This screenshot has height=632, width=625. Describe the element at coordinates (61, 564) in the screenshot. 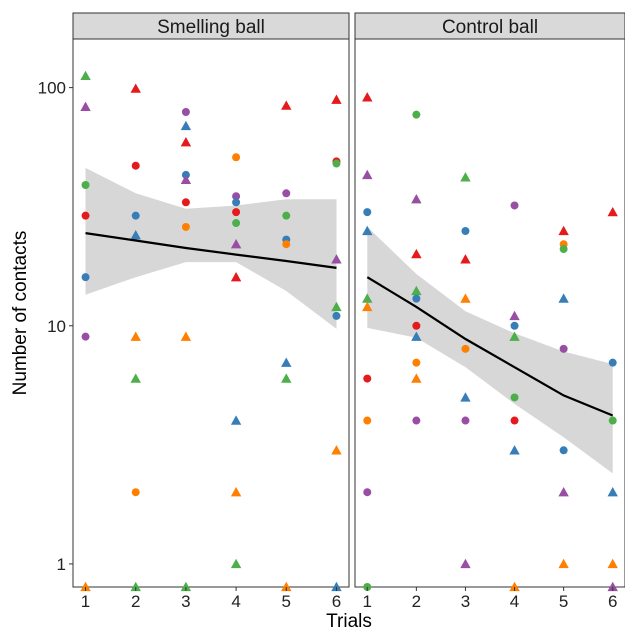

I see `y-tick-label: 1` at that location.